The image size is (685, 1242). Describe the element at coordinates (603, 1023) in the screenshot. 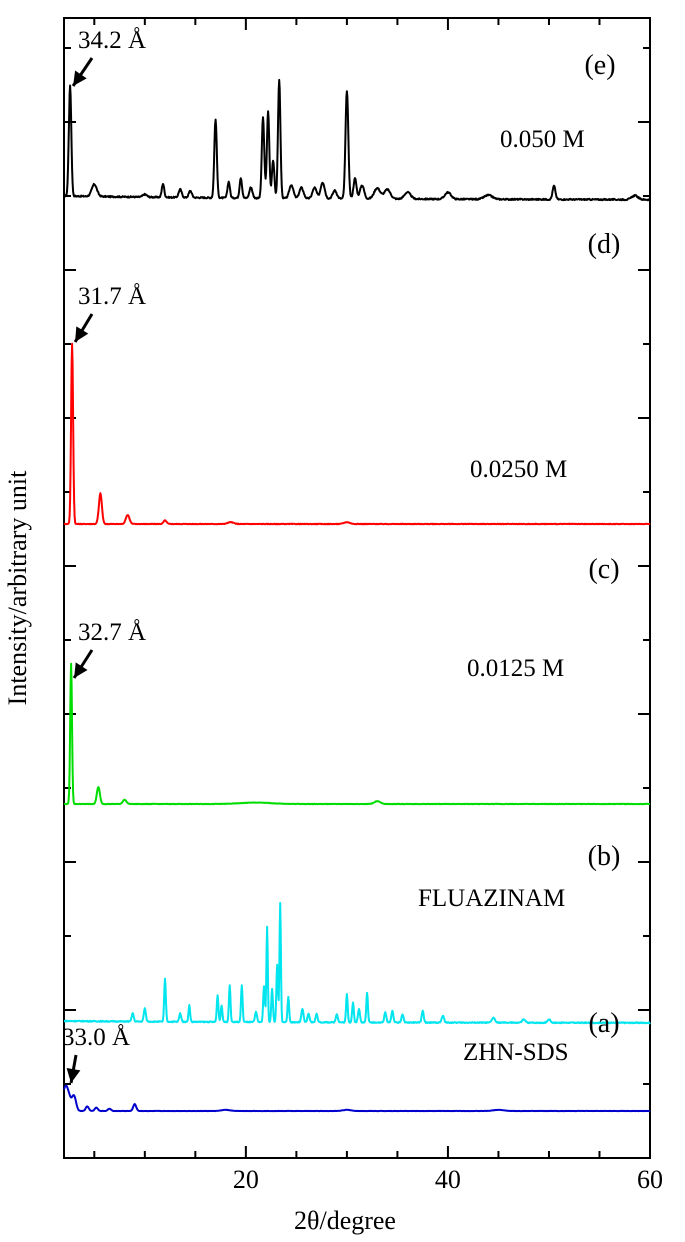

I see `panel-letter: (a)` at that location.